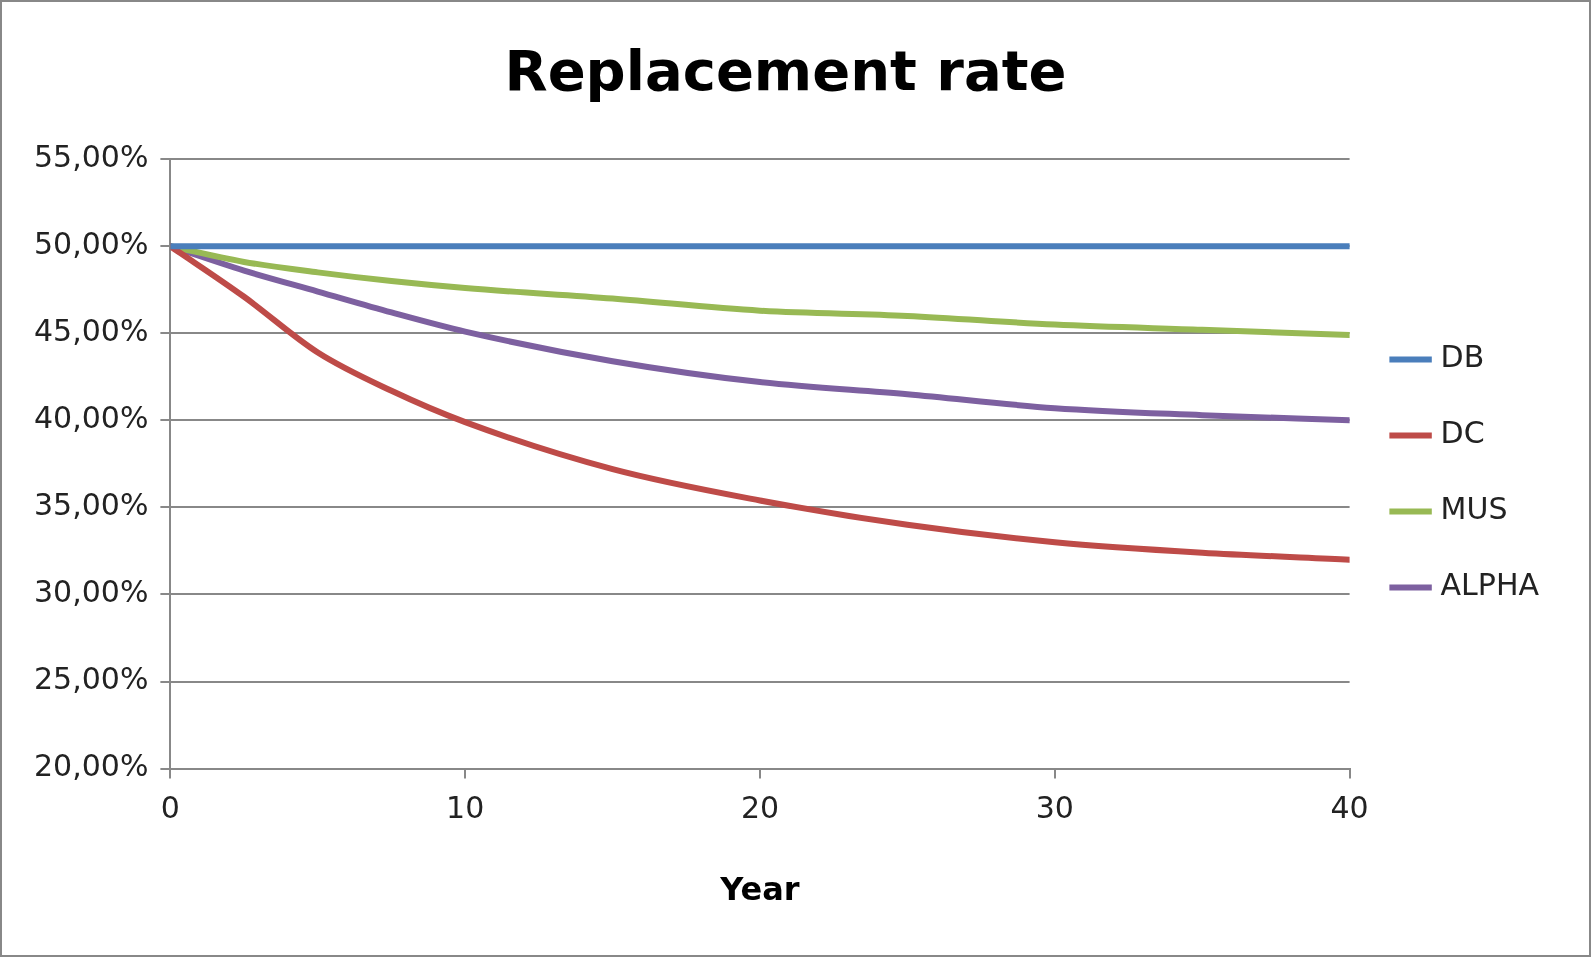  What do you see at coordinates (91, 331) in the screenshot?
I see `y-tick-label: 45,00%` at bounding box center [91, 331].